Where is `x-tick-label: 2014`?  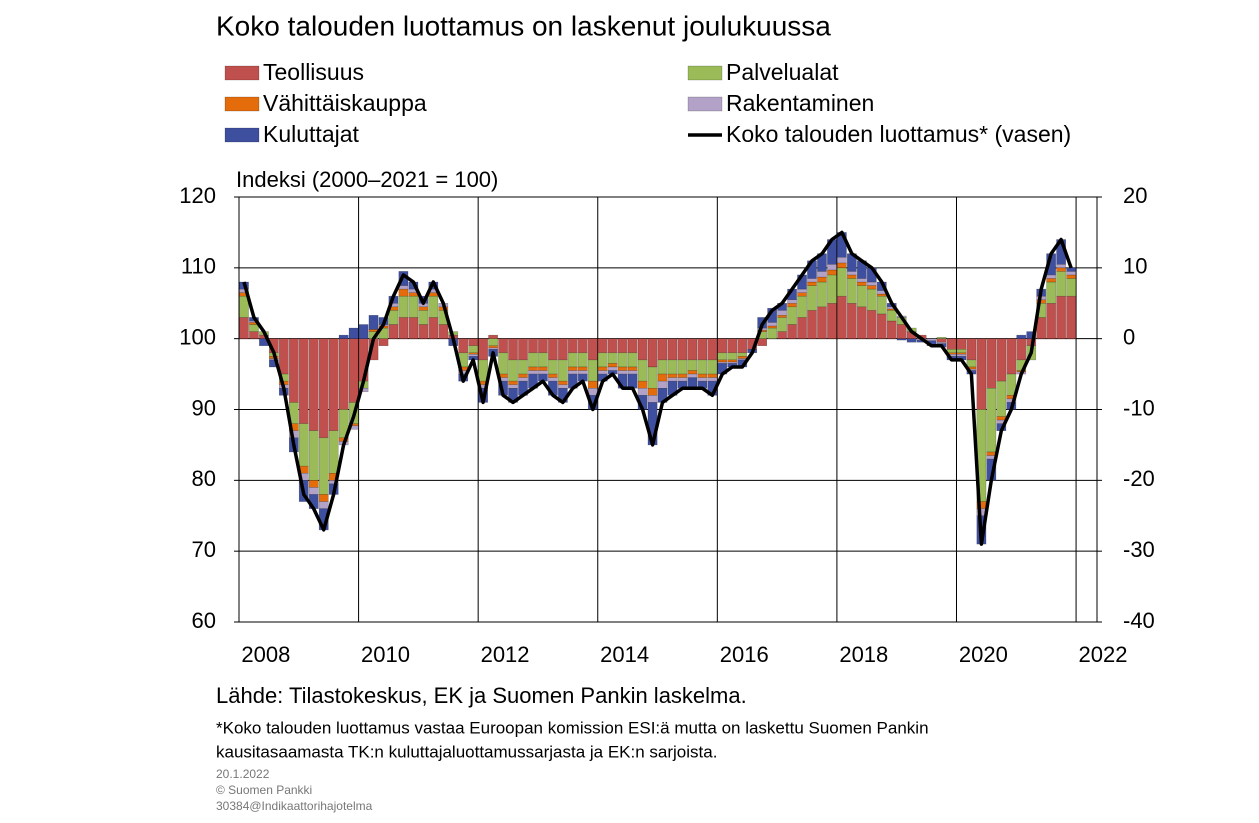
x-tick-label: 2014 is located at coordinates (624, 654).